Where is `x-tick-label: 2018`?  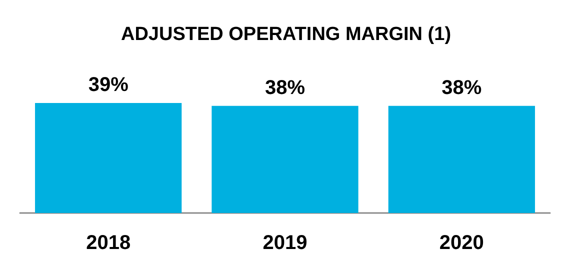 x-tick-label: 2018 is located at coordinates (108, 243).